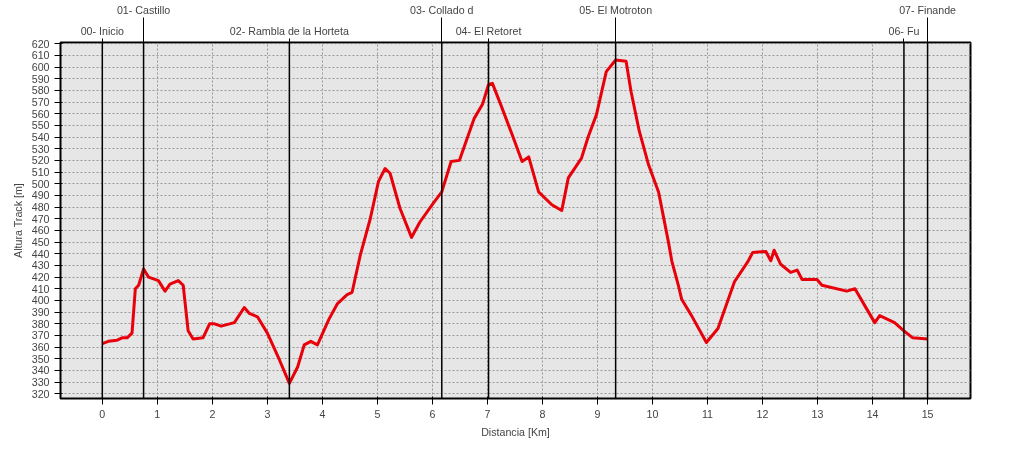  I want to click on y-tick-label: 440, so click(40, 253).